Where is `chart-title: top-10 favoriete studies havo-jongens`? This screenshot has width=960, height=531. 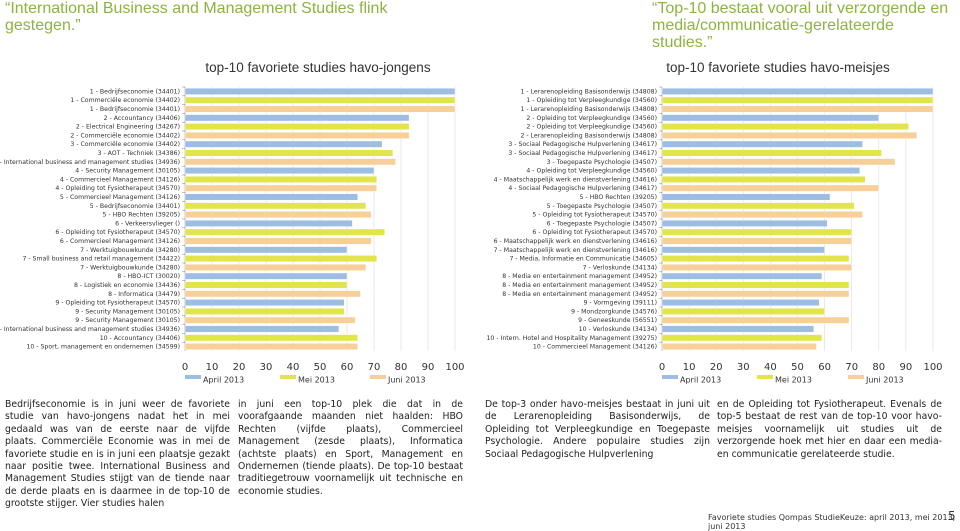 chart-title: top-10 favoriete studies havo-jongens is located at coordinates (317, 67).